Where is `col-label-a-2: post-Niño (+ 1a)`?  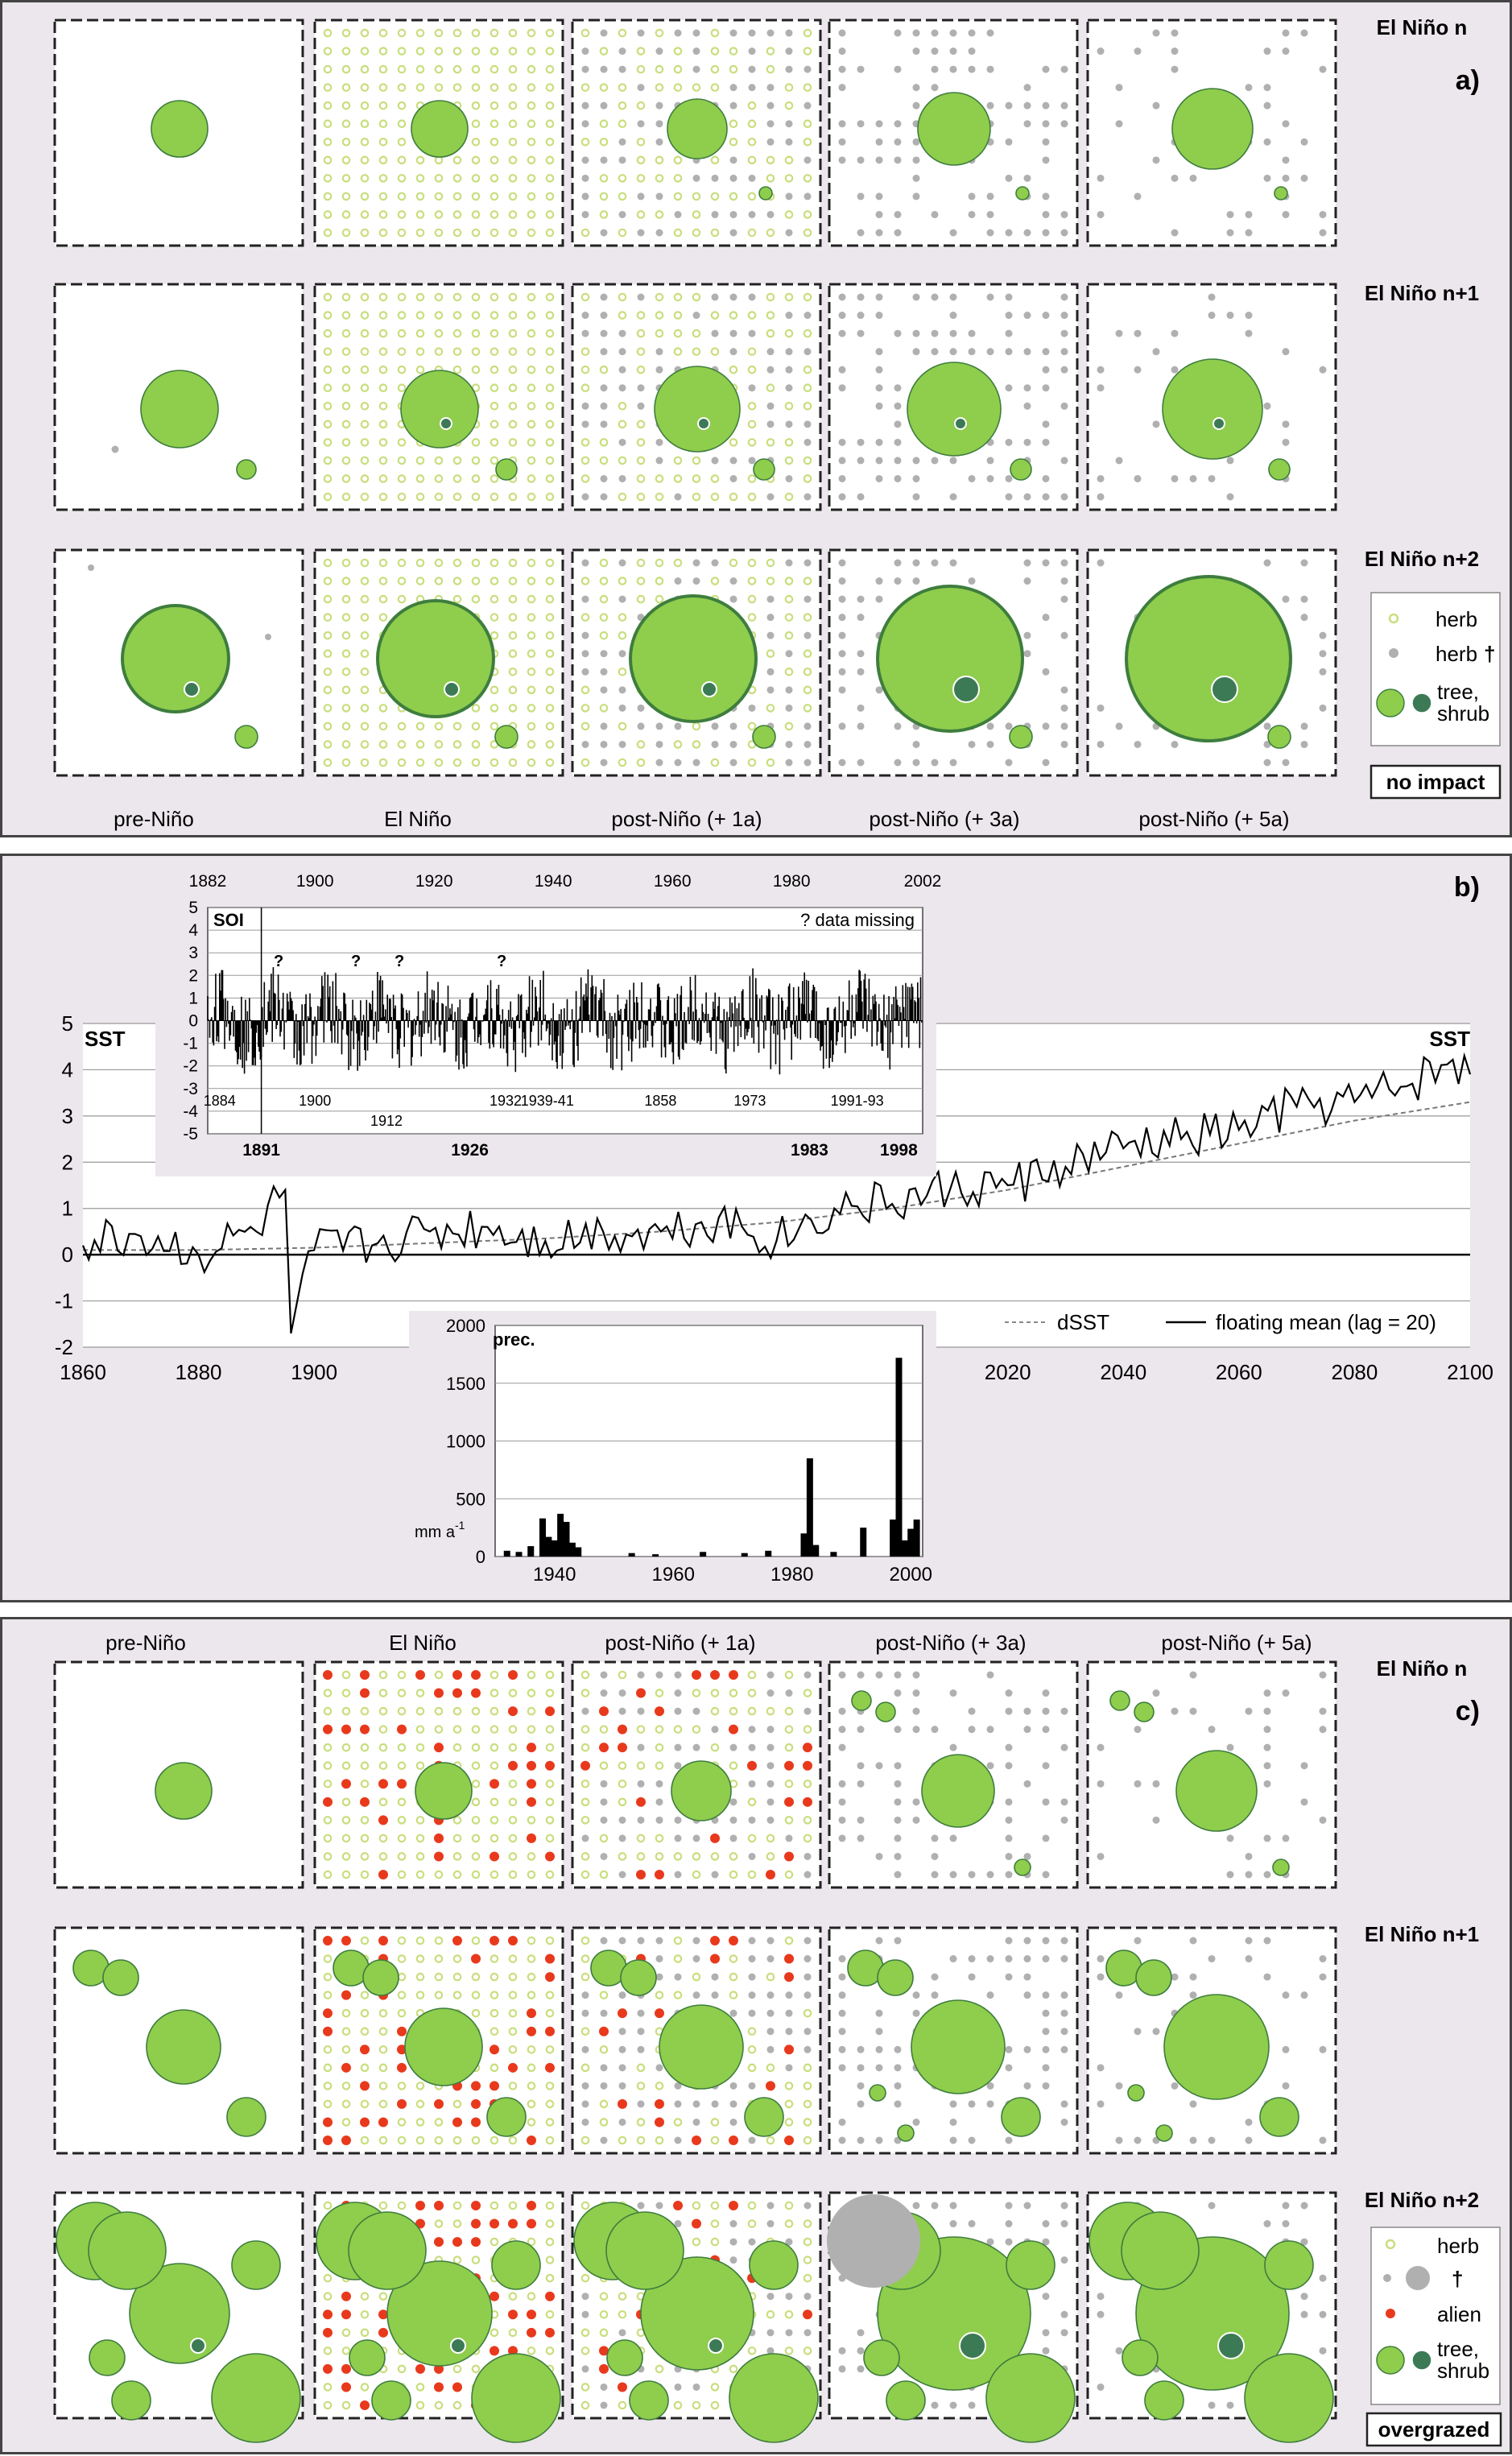
col-label-a-2: post-Niño (+ 1a) is located at coordinates (686, 819).